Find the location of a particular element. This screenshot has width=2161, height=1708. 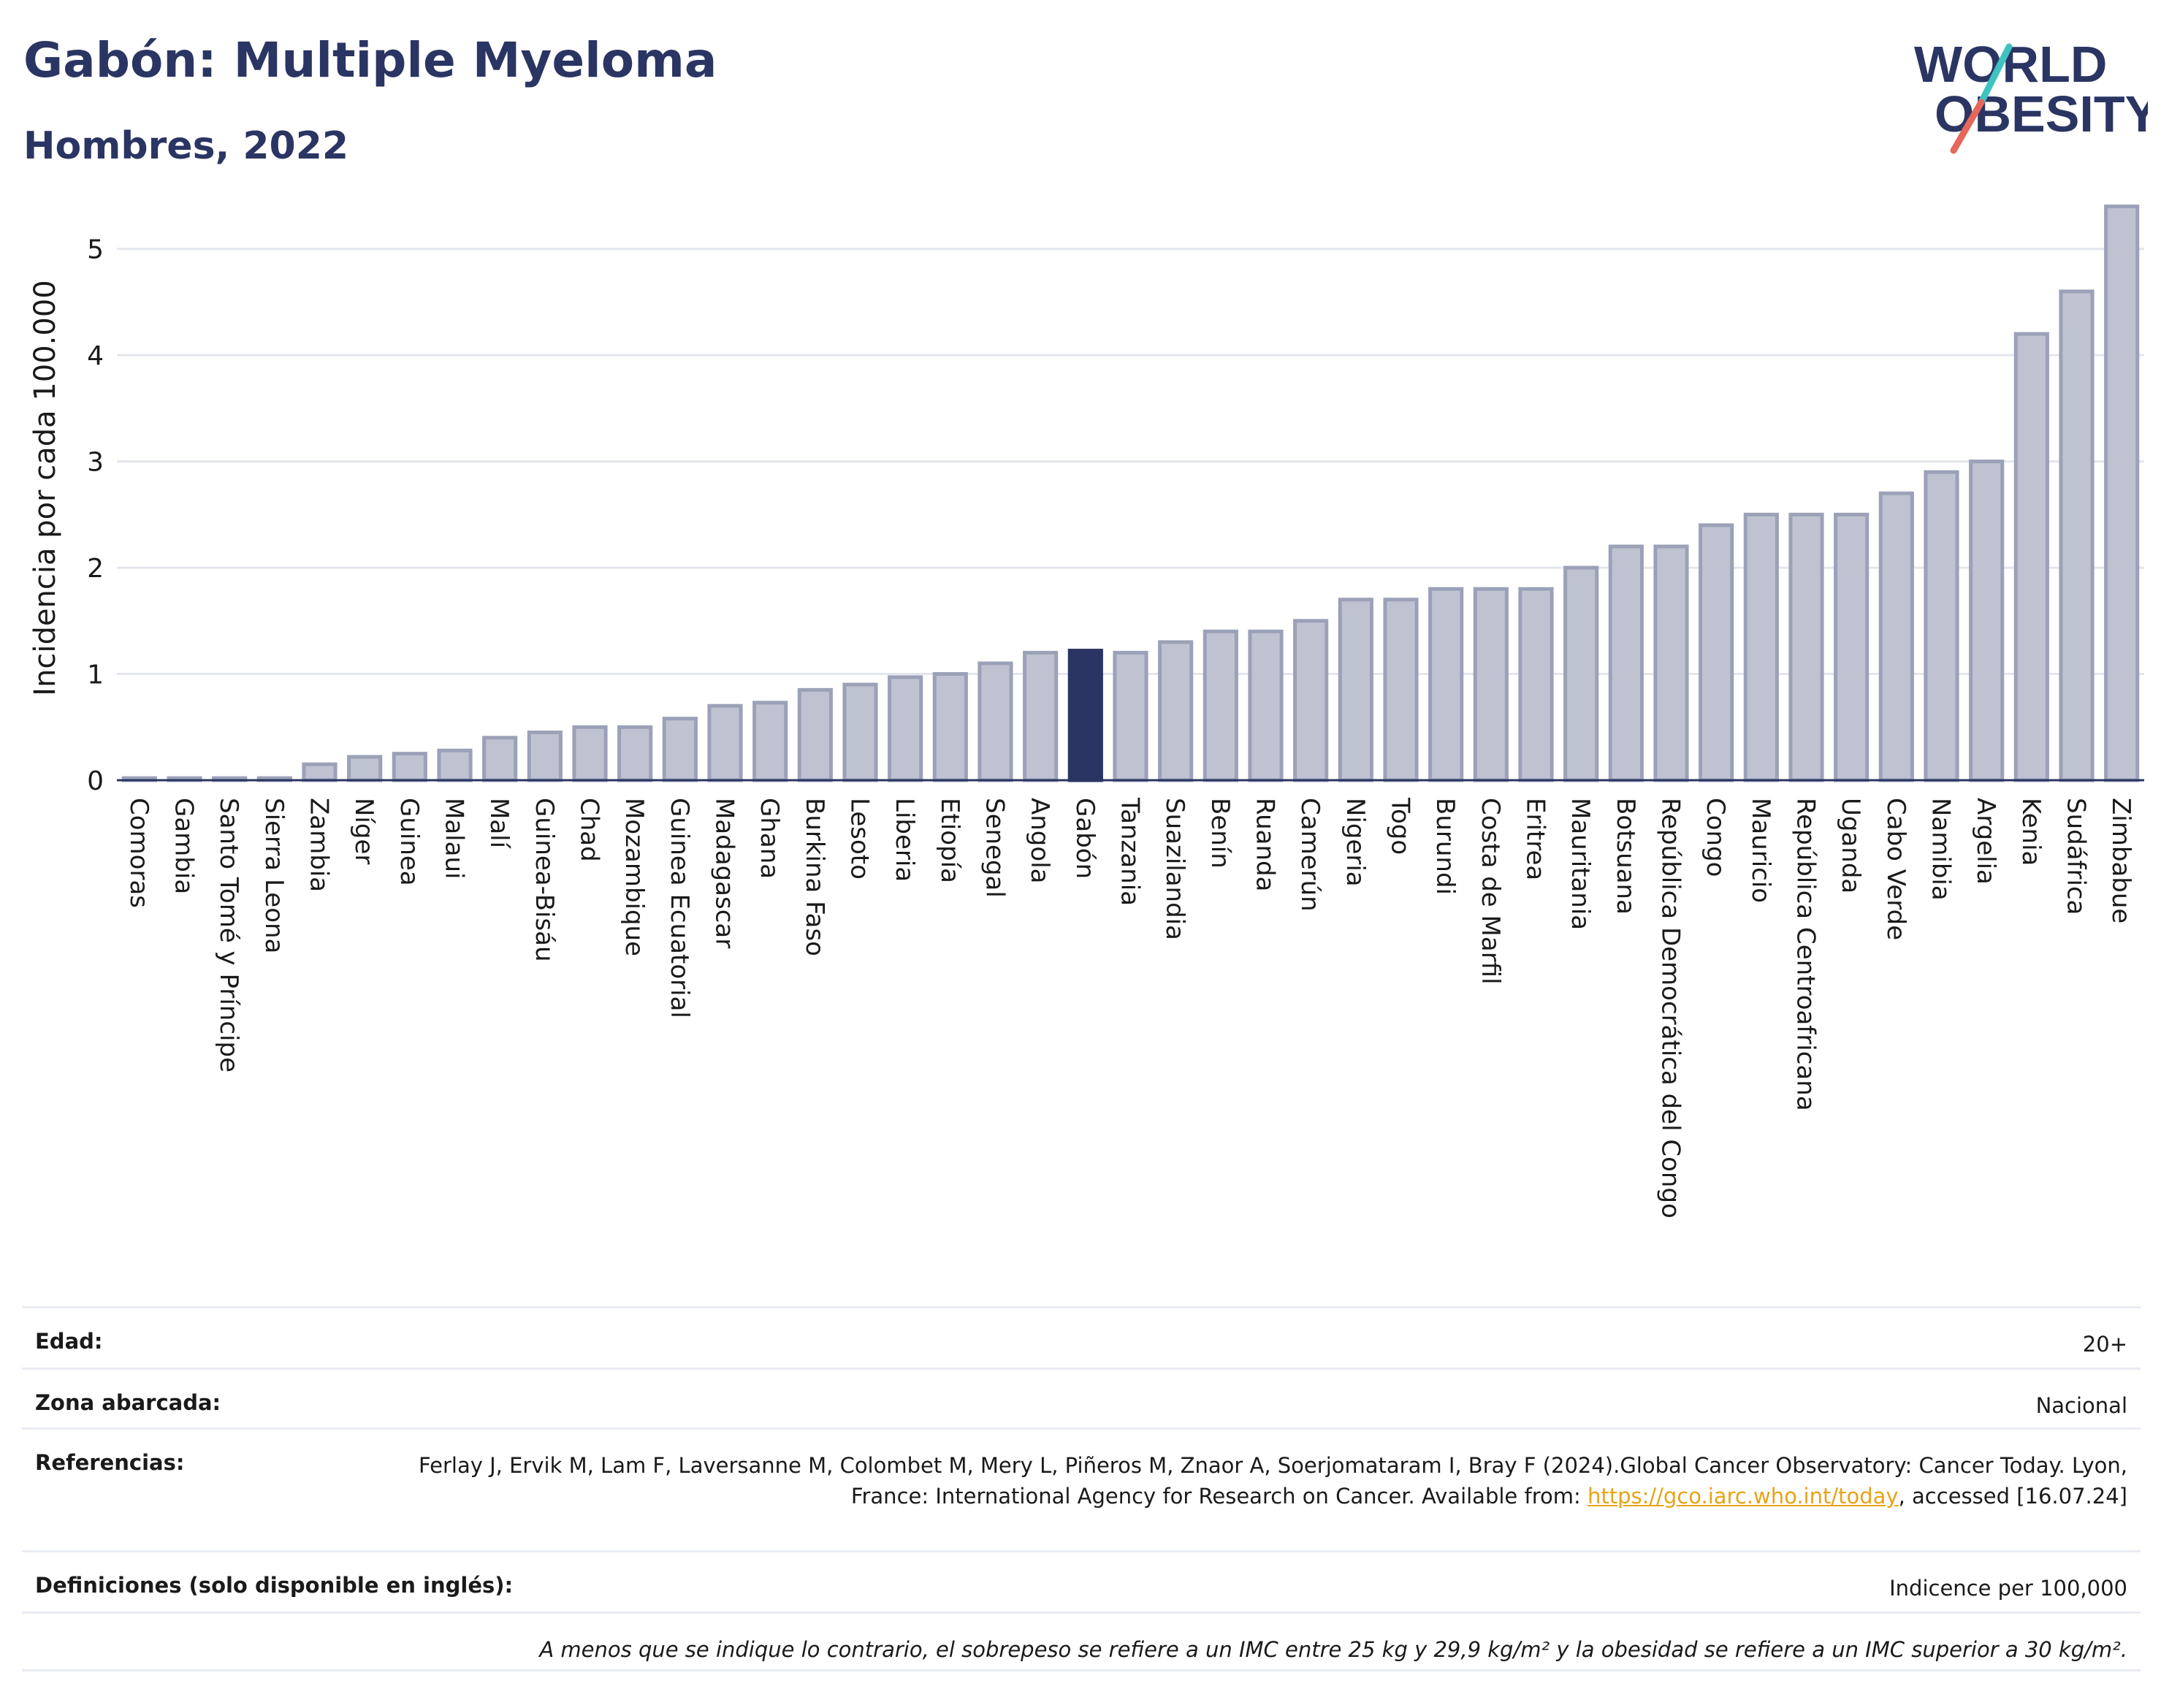

logo-slash-bottom is located at coordinates (1967, 127).